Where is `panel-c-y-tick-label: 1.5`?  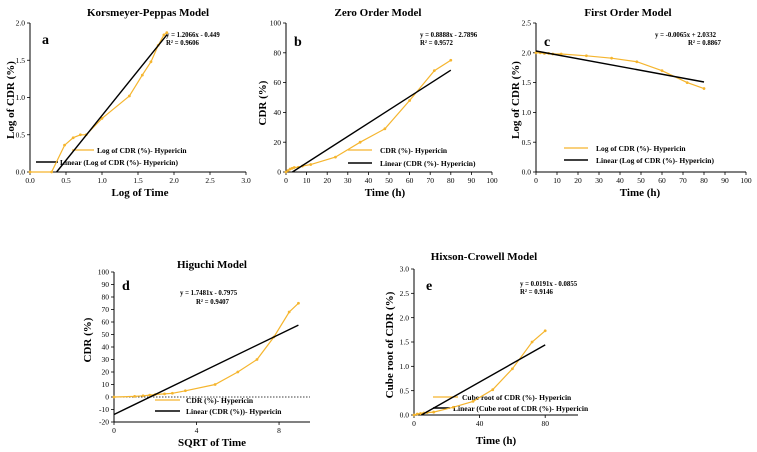
panel-c-y-tick-label: 1.5 is located at coordinates (527, 82).